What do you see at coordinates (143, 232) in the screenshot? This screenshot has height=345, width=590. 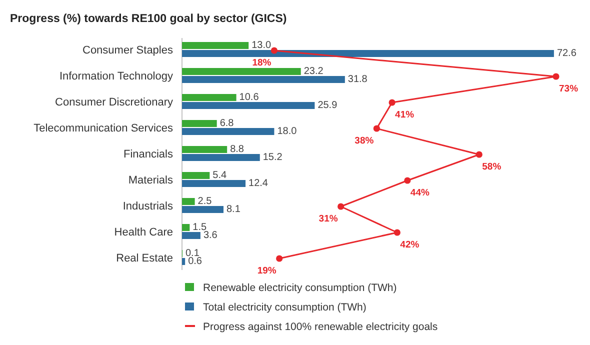 I see `y-tick-label: Health Care` at bounding box center [143, 232].